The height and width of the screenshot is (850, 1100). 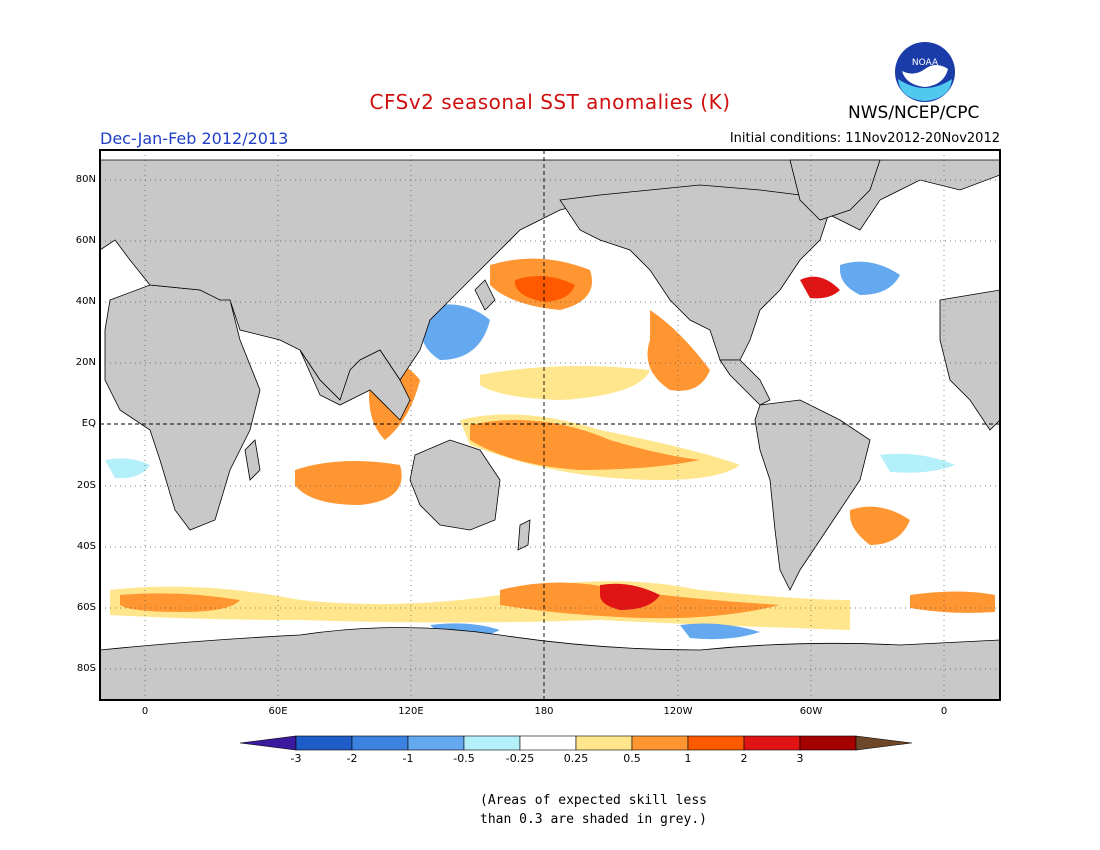 What do you see at coordinates (800, 758) in the screenshot?
I see `colorbar-label: 3` at bounding box center [800, 758].